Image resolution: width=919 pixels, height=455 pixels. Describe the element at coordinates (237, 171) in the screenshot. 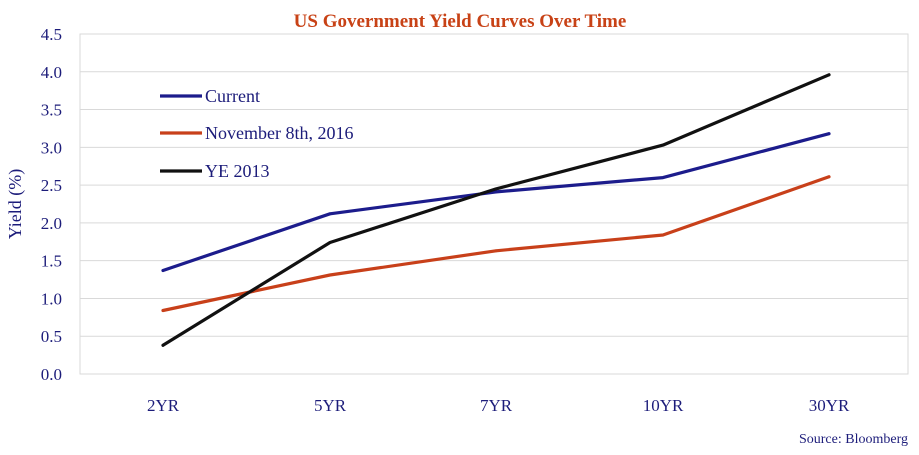

I see `legend-label: YE 2013` at that location.